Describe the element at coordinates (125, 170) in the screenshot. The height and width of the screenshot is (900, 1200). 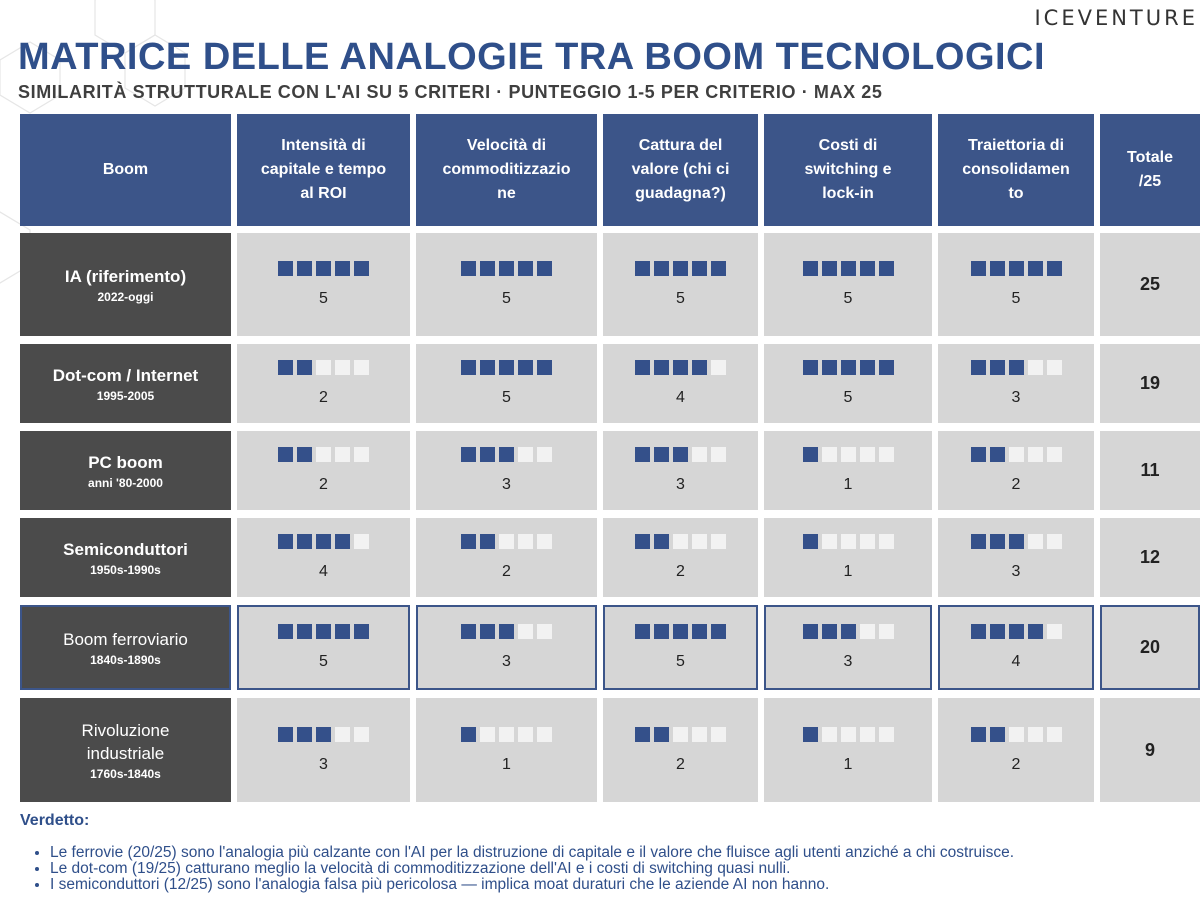
I see `column-header: Boom` at that location.